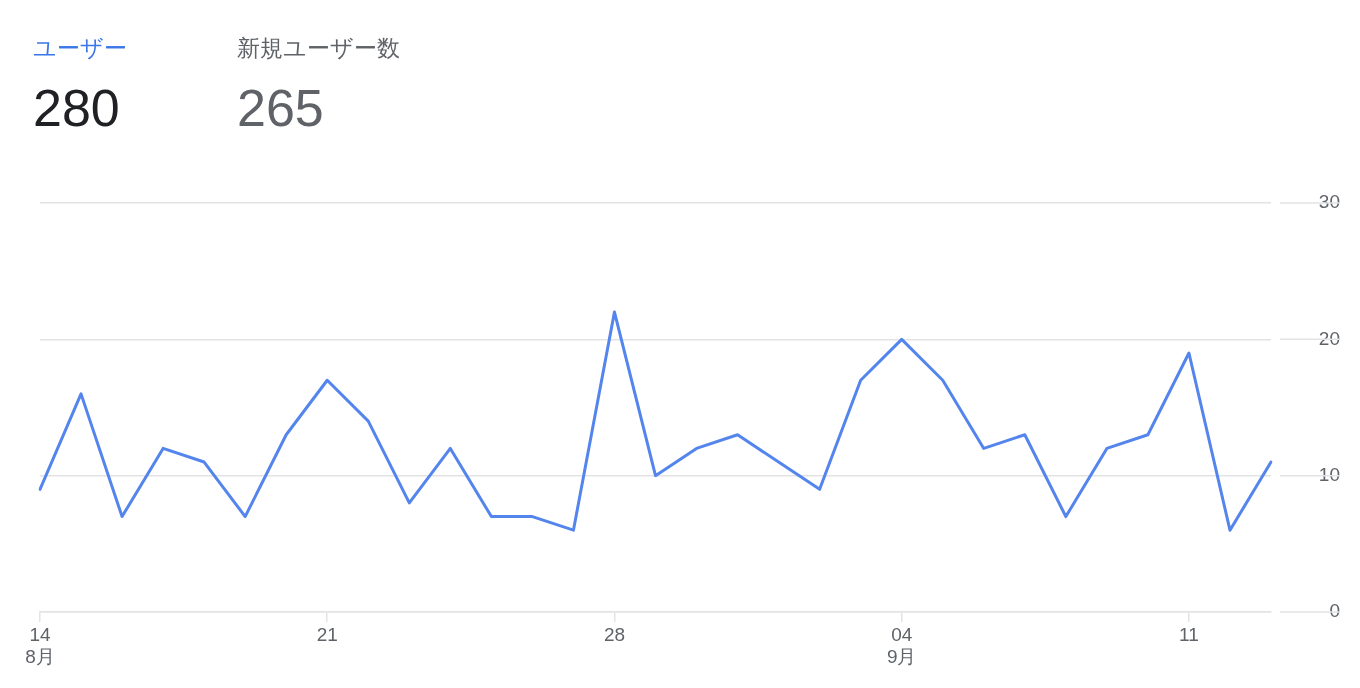  What do you see at coordinates (1189, 634) in the screenshot?
I see `x-tick-label: 11` at bounding box center [1189, 634].